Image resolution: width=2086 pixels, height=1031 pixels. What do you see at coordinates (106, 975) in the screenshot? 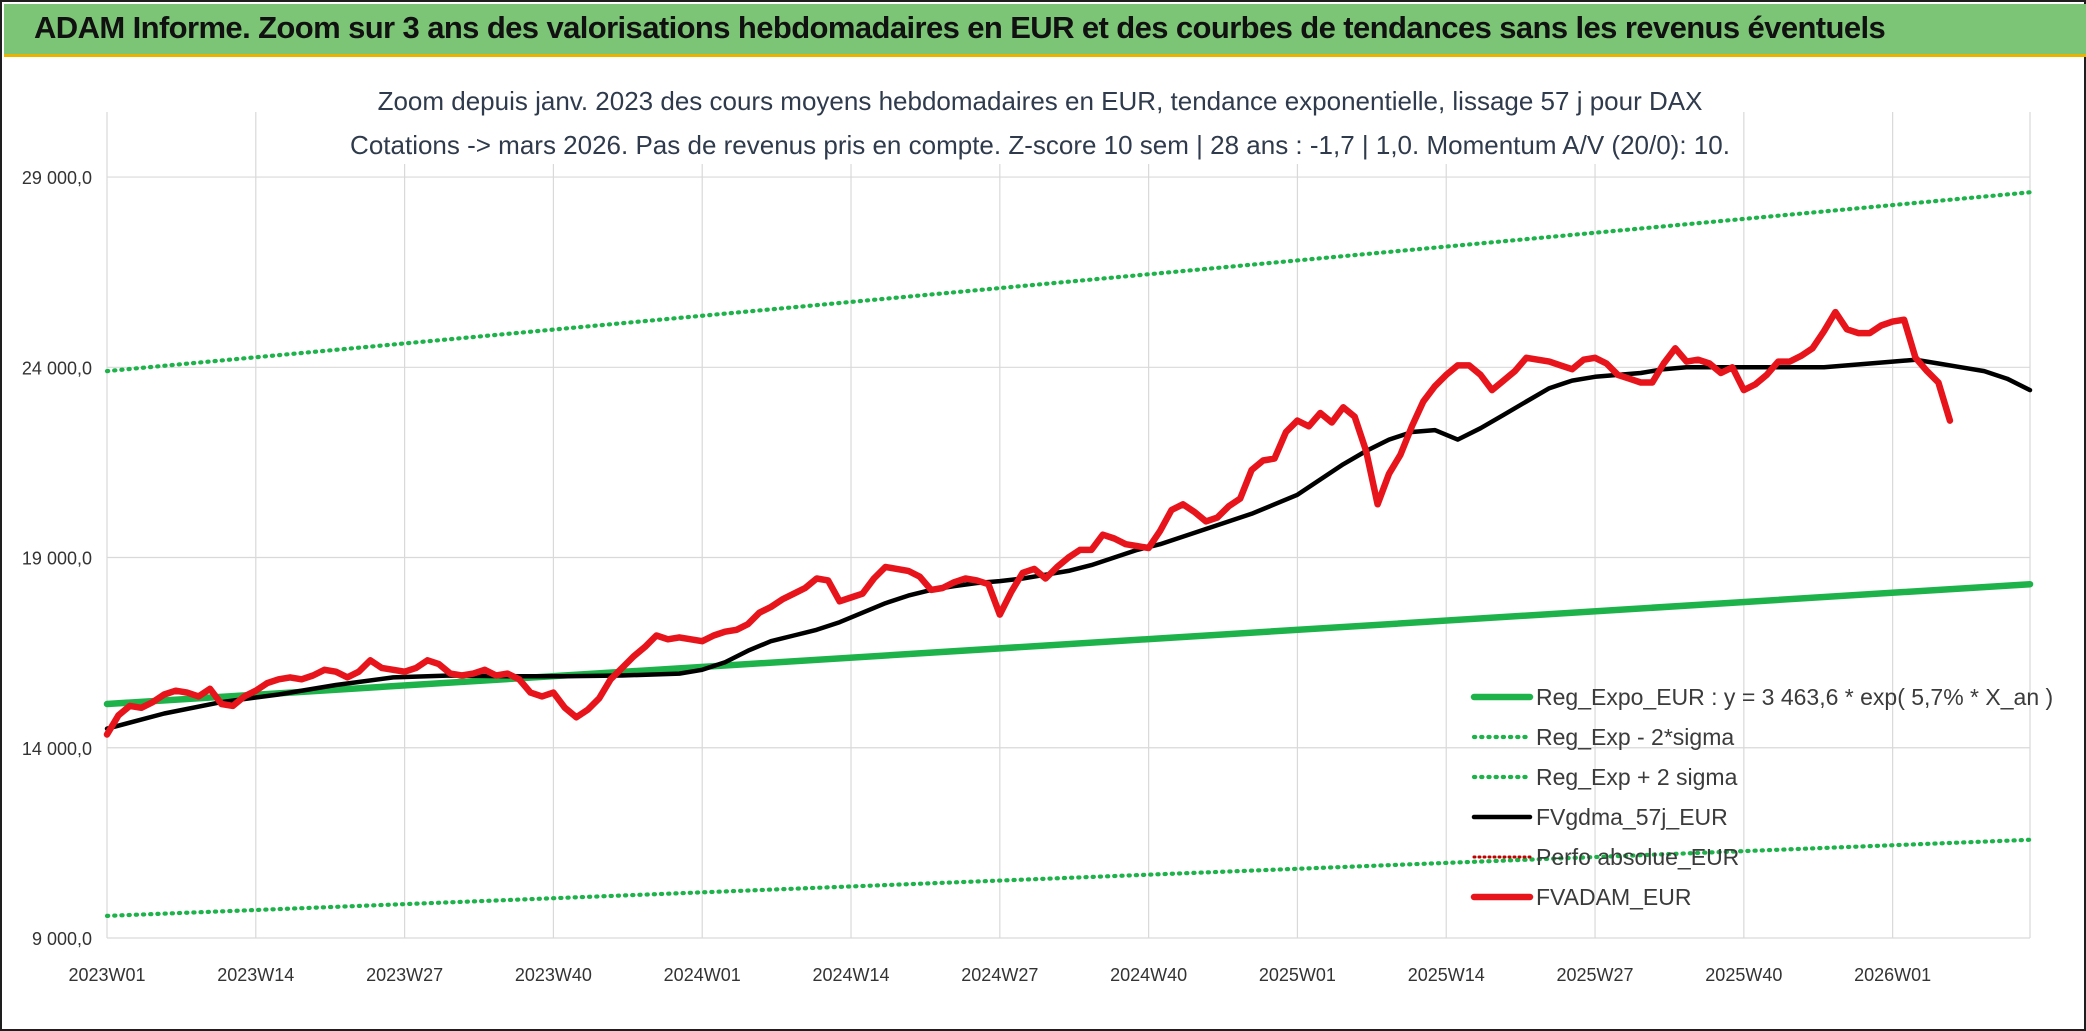
I see `x-tick-label: 2023W01` at bounding box center [106, 975].